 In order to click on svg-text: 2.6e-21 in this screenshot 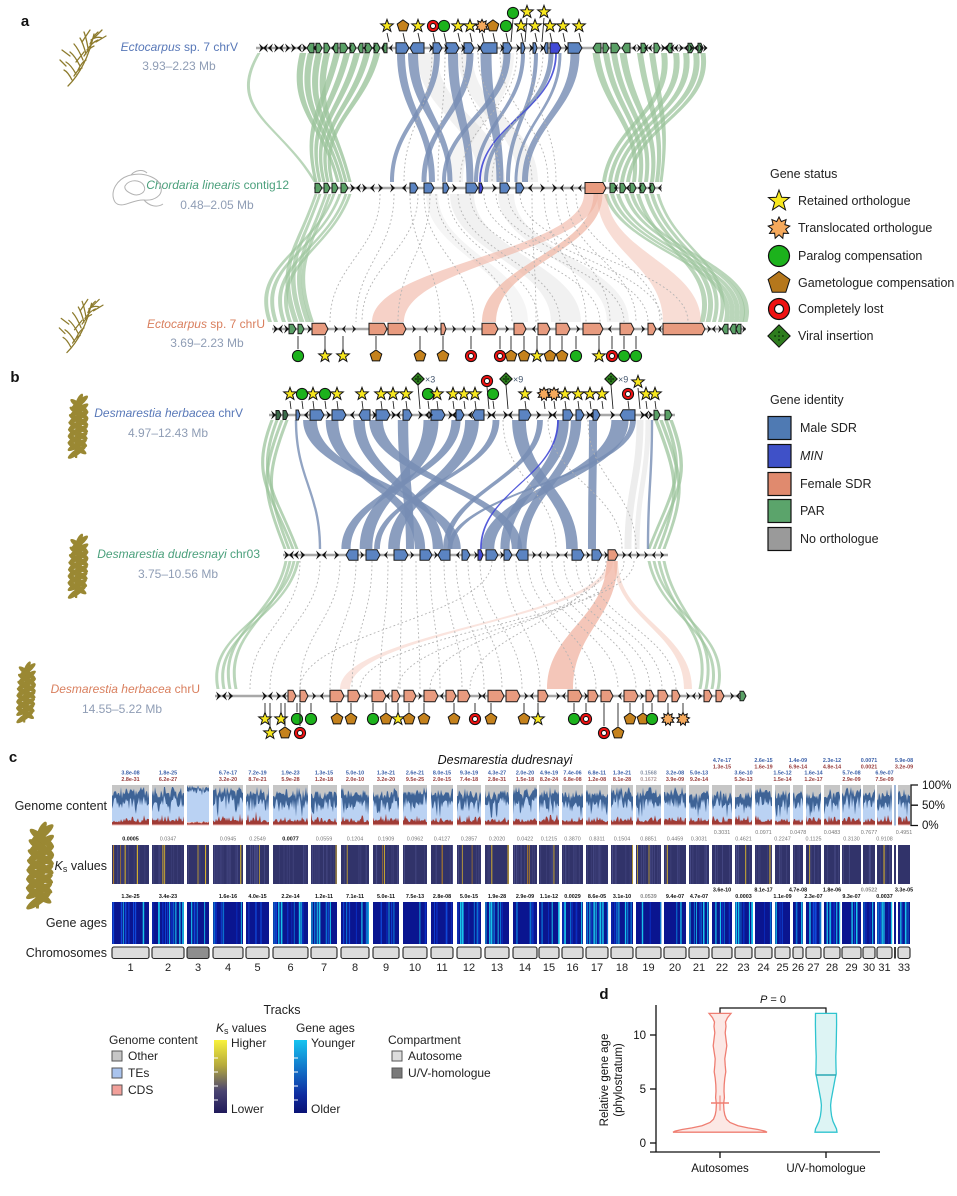, I will do `click(415, 774)`.